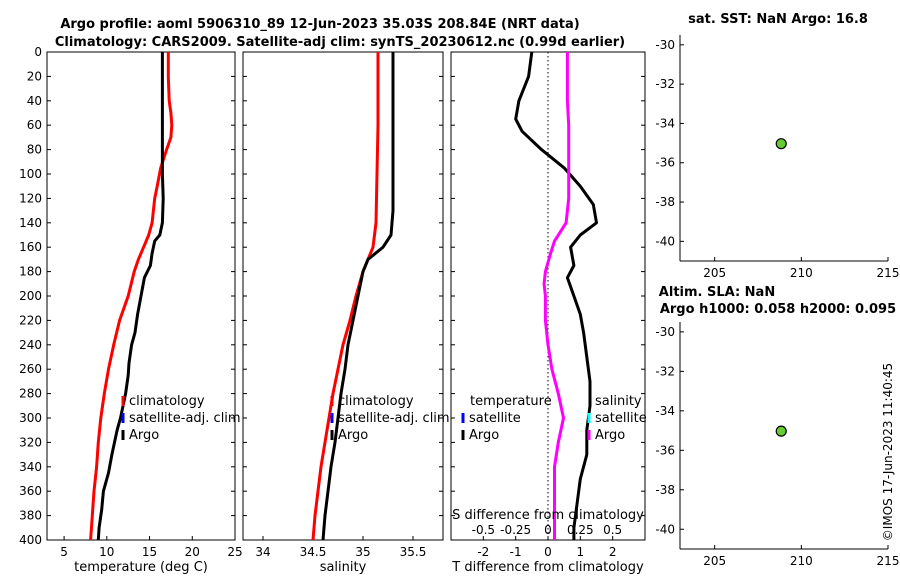 The height and width of the screenshot is (580, 900). Describe the element at coordinates (612, 530) in the screenshot. I see `top-tick-label: 0.5` at that location.